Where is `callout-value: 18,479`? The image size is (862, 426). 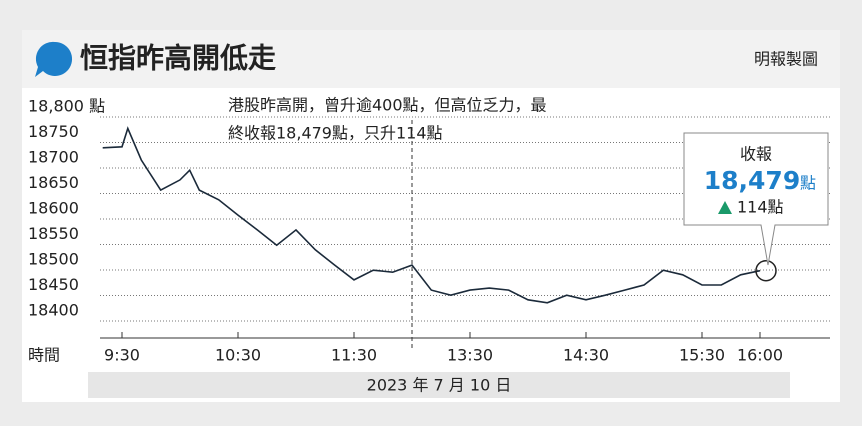
callout-value: 18,479 is located at coordinates (752, 180).